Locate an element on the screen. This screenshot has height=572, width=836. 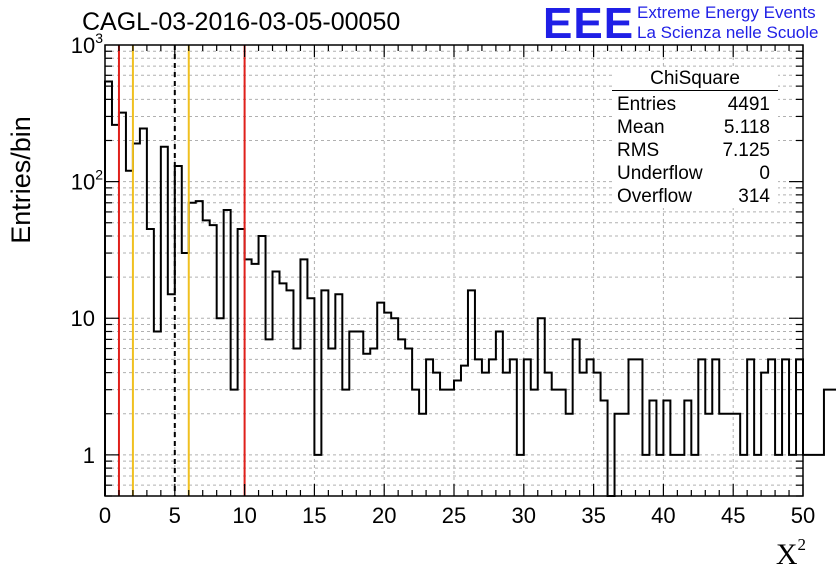
x-tick-label: 0 is located at coordinates (105, 515).